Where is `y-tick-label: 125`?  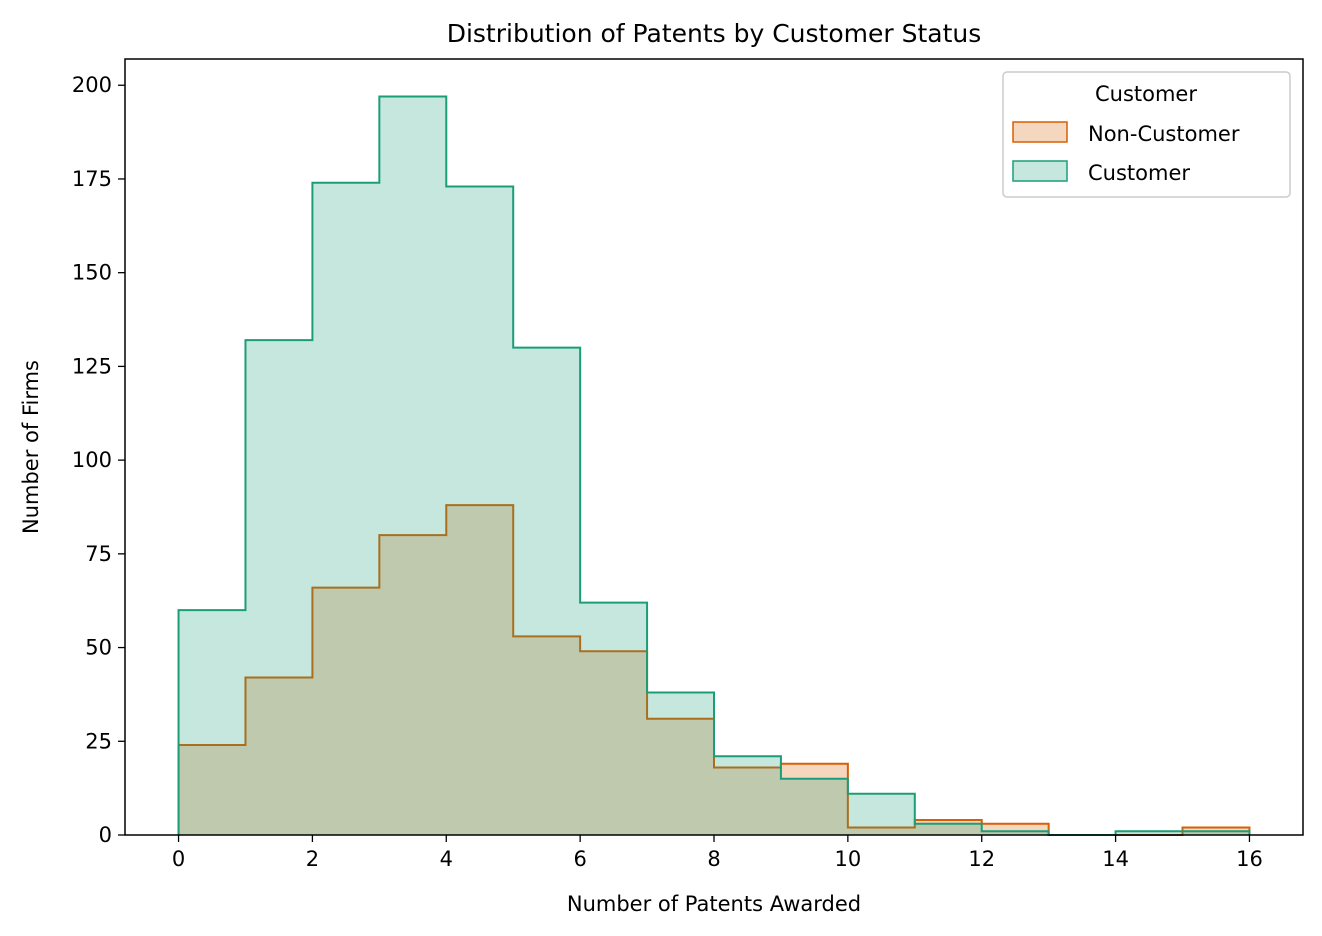 y-tick-label: 125 is located at coordinates (92, 366).